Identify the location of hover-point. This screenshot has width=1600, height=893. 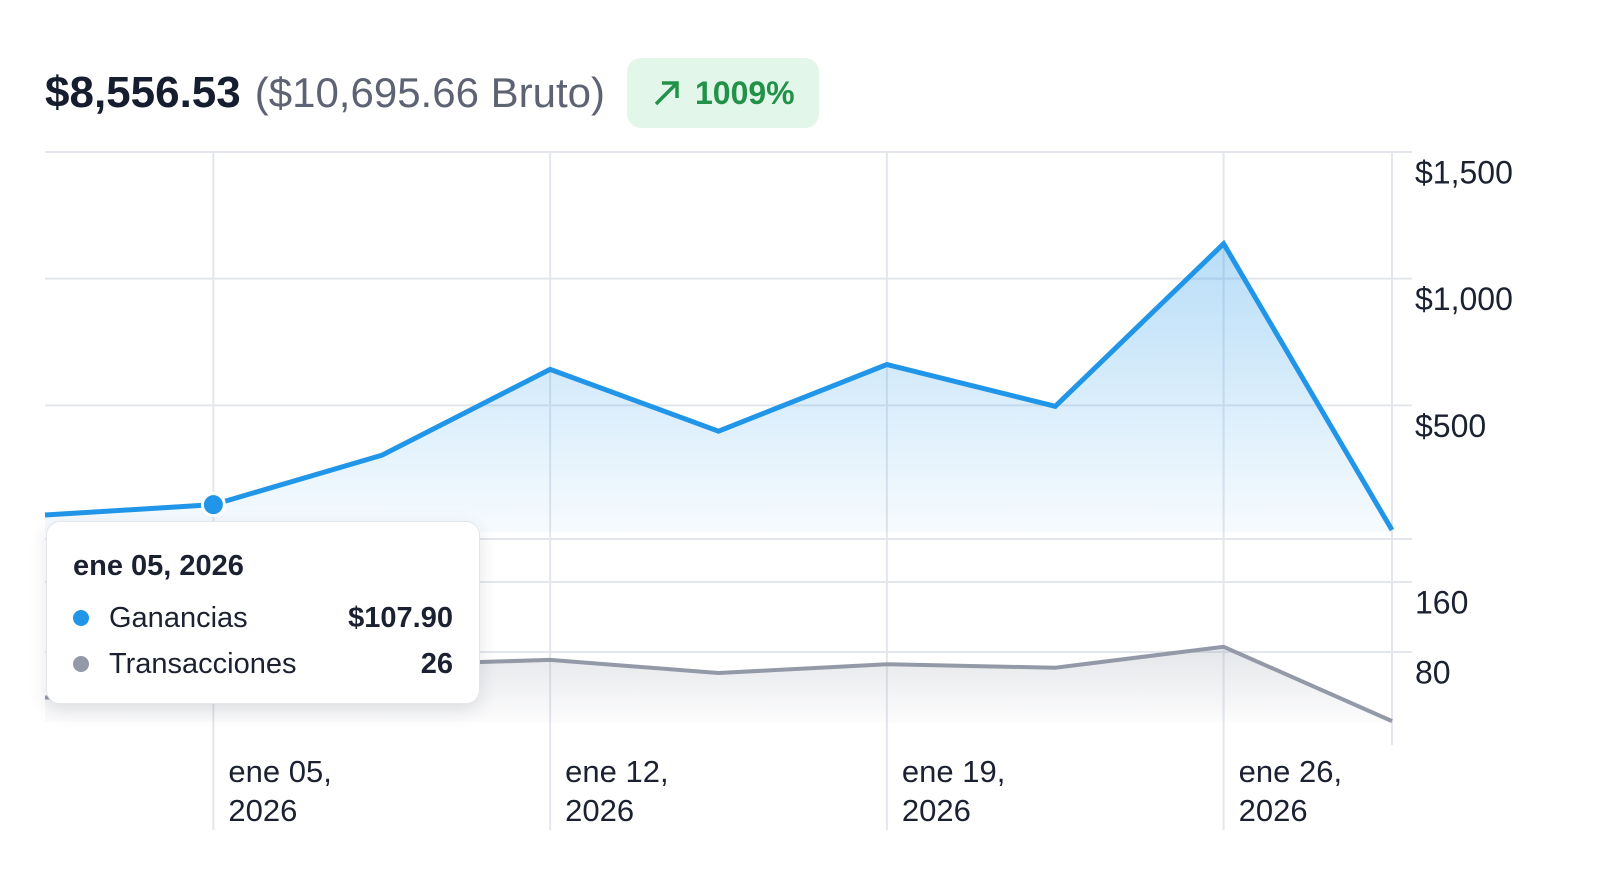
(213, 505).